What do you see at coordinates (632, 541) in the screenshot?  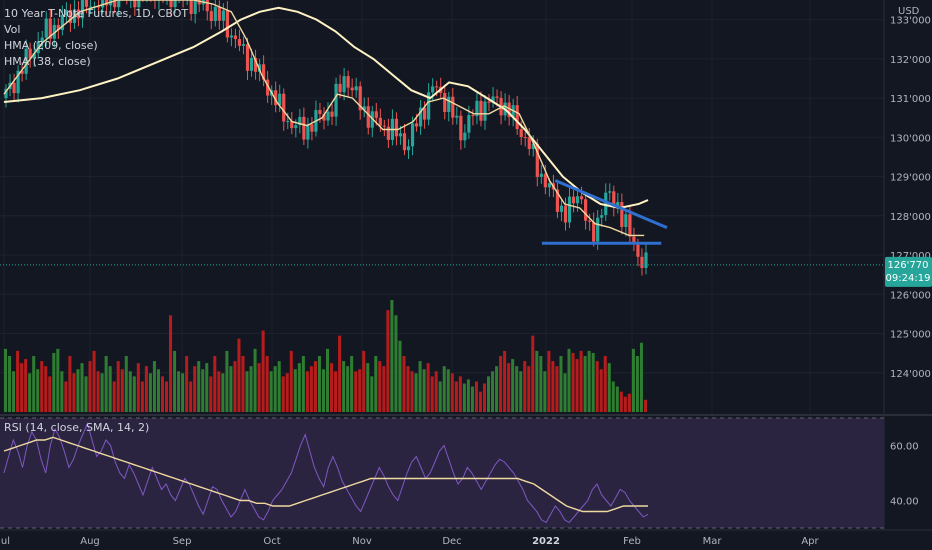 I see `time-tick-label: Feb` at bounding box center [632, 541].